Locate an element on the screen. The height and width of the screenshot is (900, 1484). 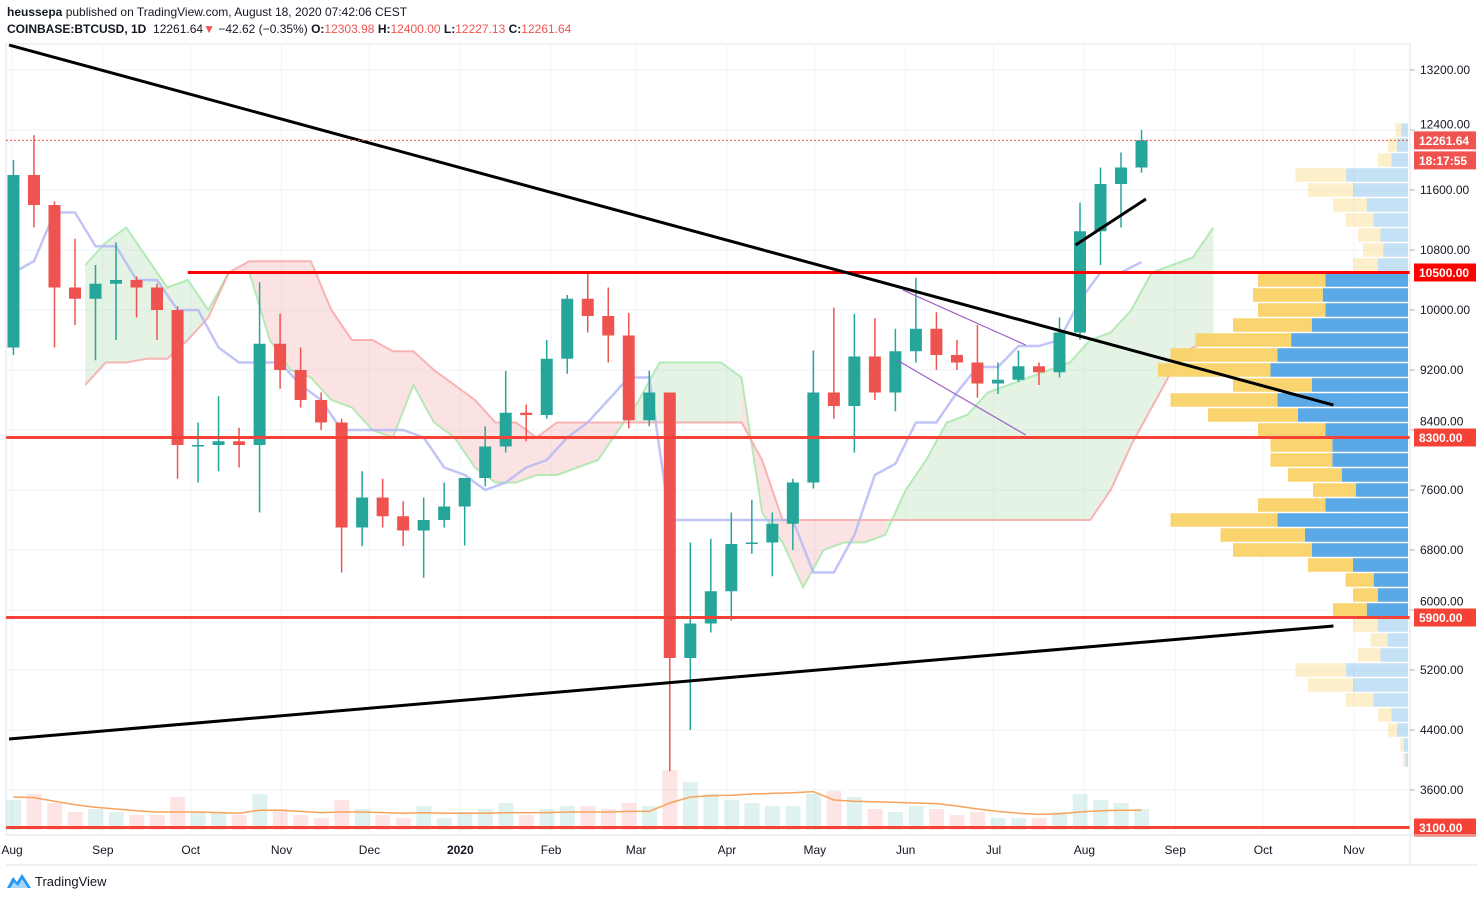
logo-text: TradingView is located at coordinates (71, 881).